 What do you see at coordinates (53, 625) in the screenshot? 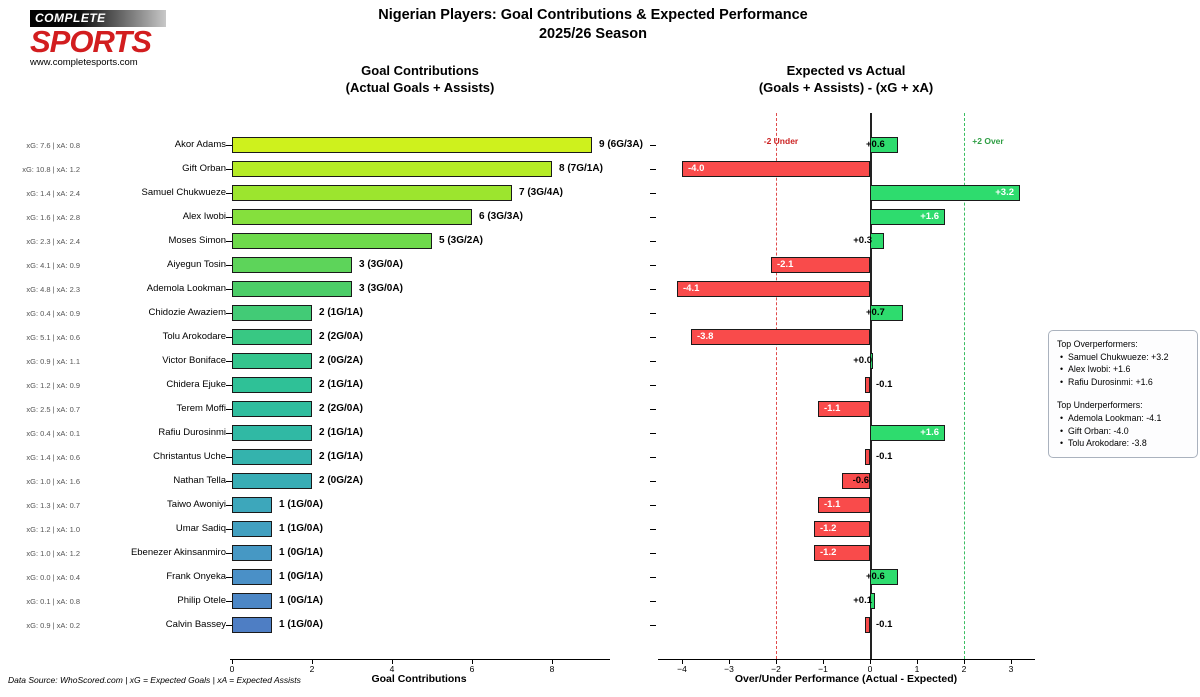
I see `xg-xa-annotation: xG: 0.9 | xA: 0.2` at bounding box center [53, 625].